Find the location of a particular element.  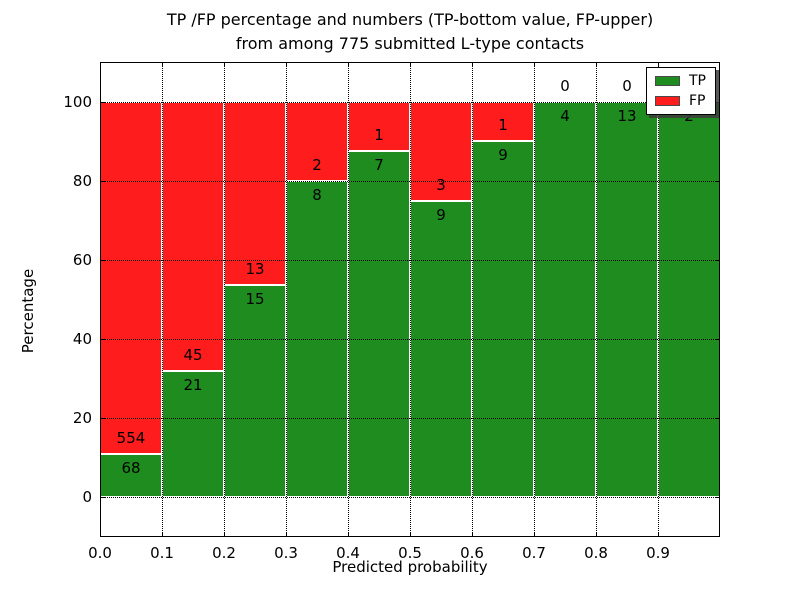

y-tick-label: 100 is located at coordinates (77, 101).